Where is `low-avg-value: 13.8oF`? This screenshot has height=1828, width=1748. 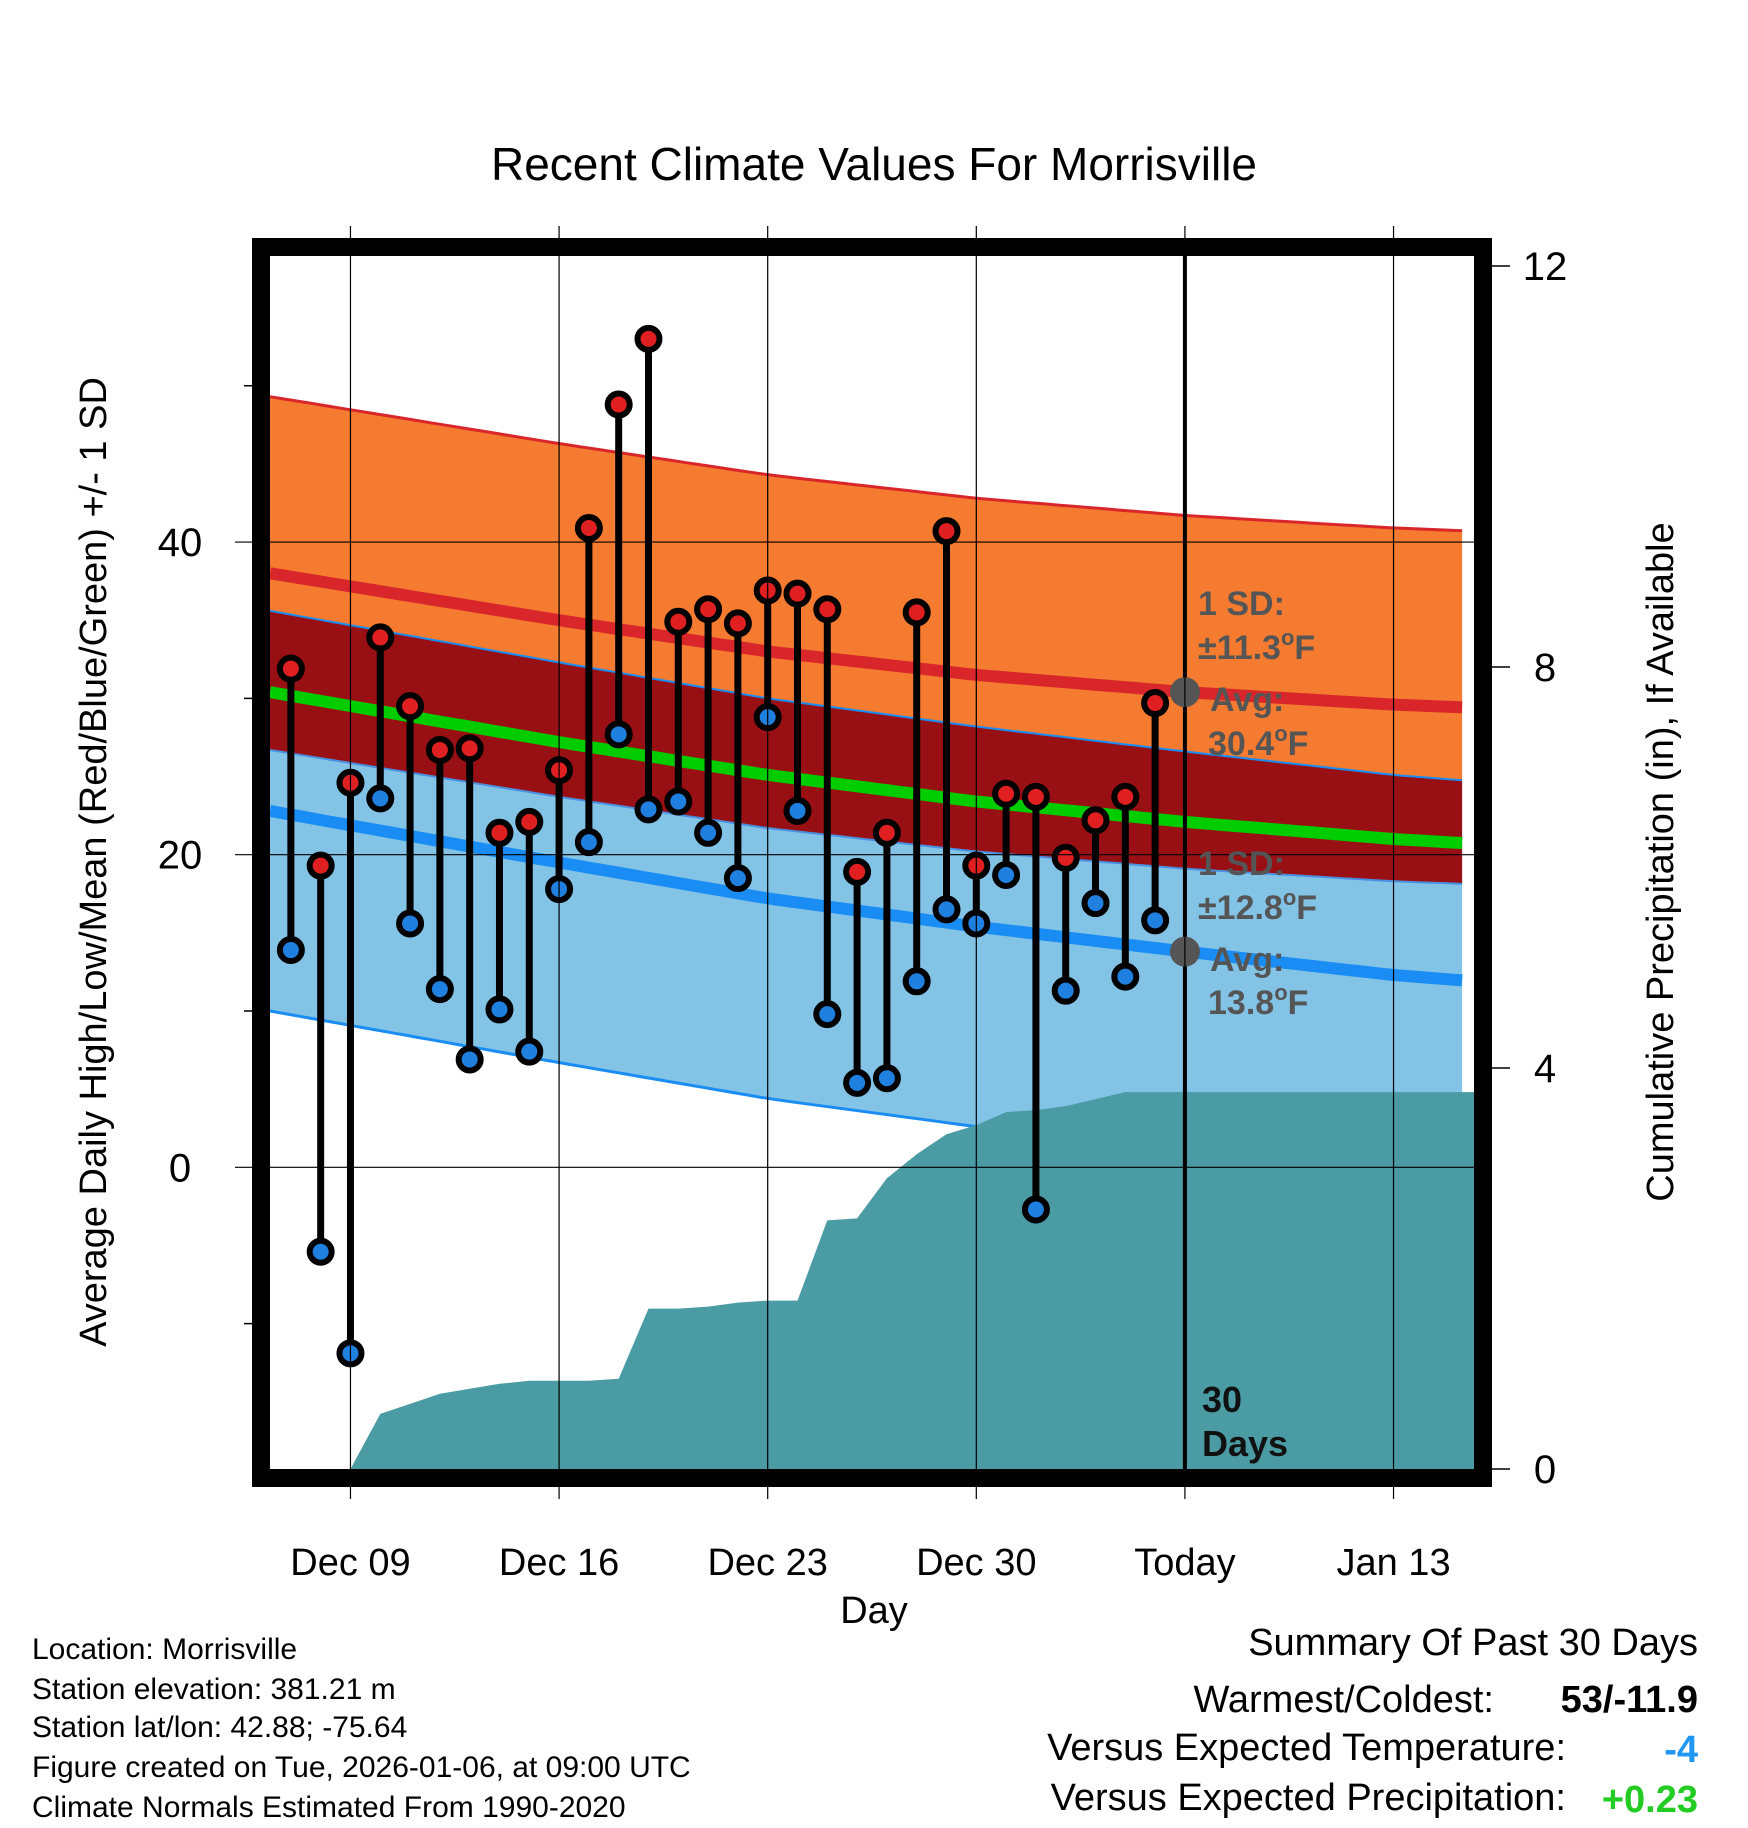 low-avg-value: 13.8oF is located at coordinates (1258, 1001).